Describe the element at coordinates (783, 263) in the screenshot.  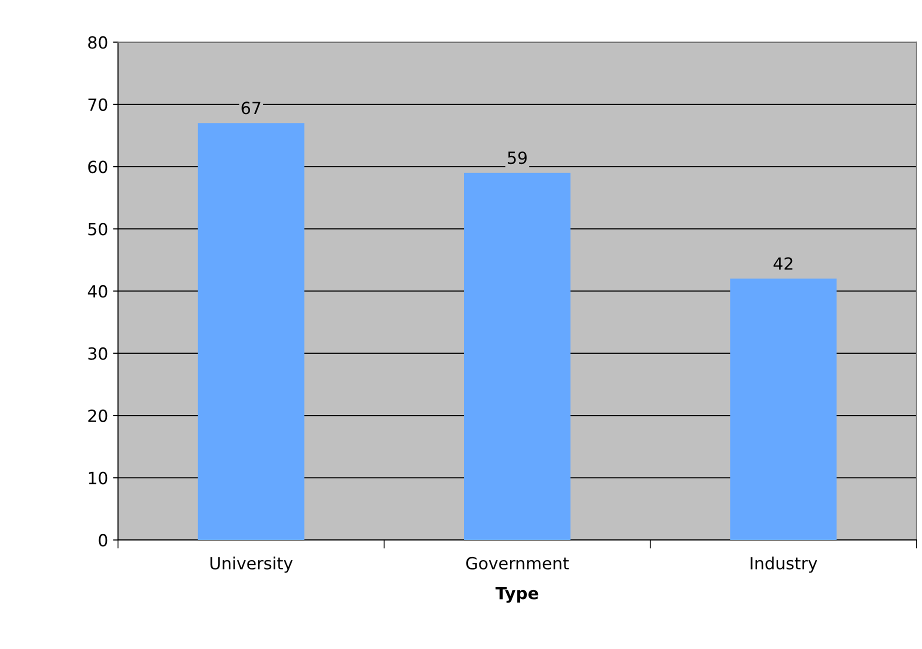
I see `data-label: 42` at that location.